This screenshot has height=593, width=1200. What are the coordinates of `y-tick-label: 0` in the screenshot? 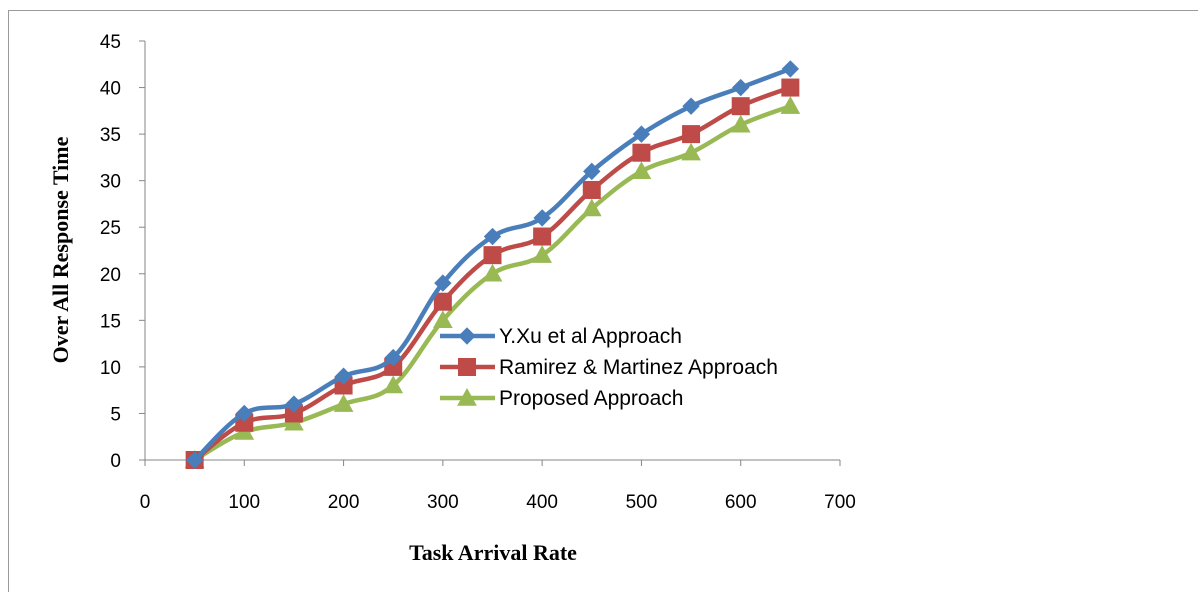 It's located at (115, 461).